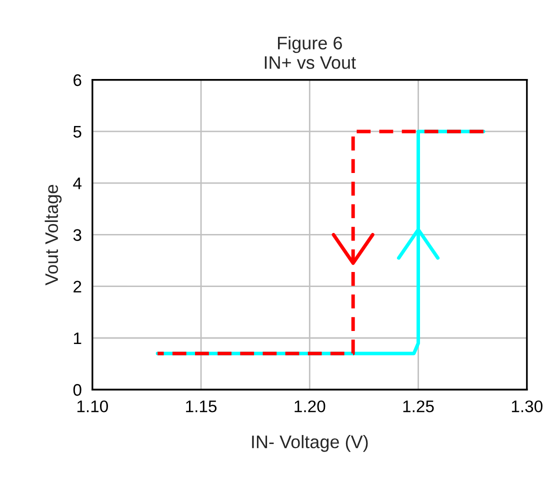 The width and height of the screenshot is (550, 484). What do you see at coordinates (310, 406) in the screenshot?
I see `x-tick-label: 1.20` at bounding box center [310, 406].